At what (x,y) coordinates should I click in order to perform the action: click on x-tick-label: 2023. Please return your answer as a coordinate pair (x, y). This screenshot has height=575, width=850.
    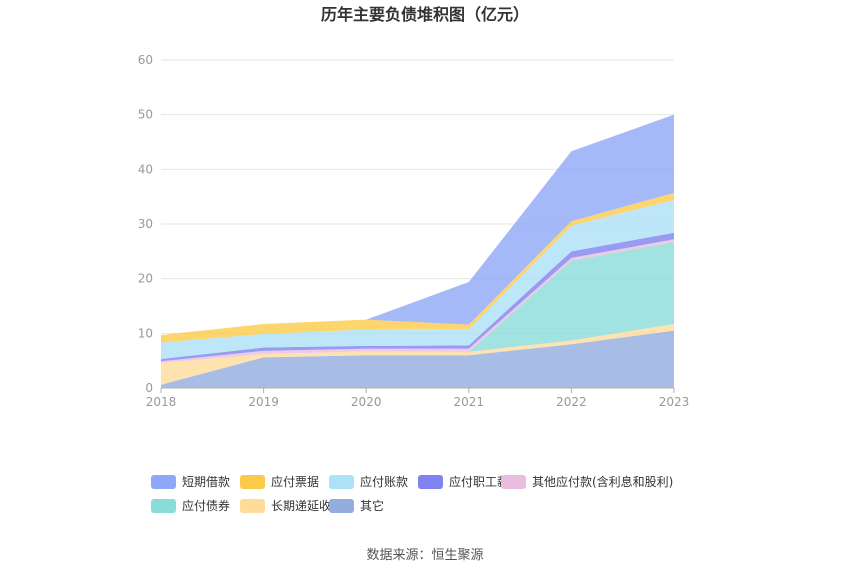
    Looking at the image, I should click on (674, 402).